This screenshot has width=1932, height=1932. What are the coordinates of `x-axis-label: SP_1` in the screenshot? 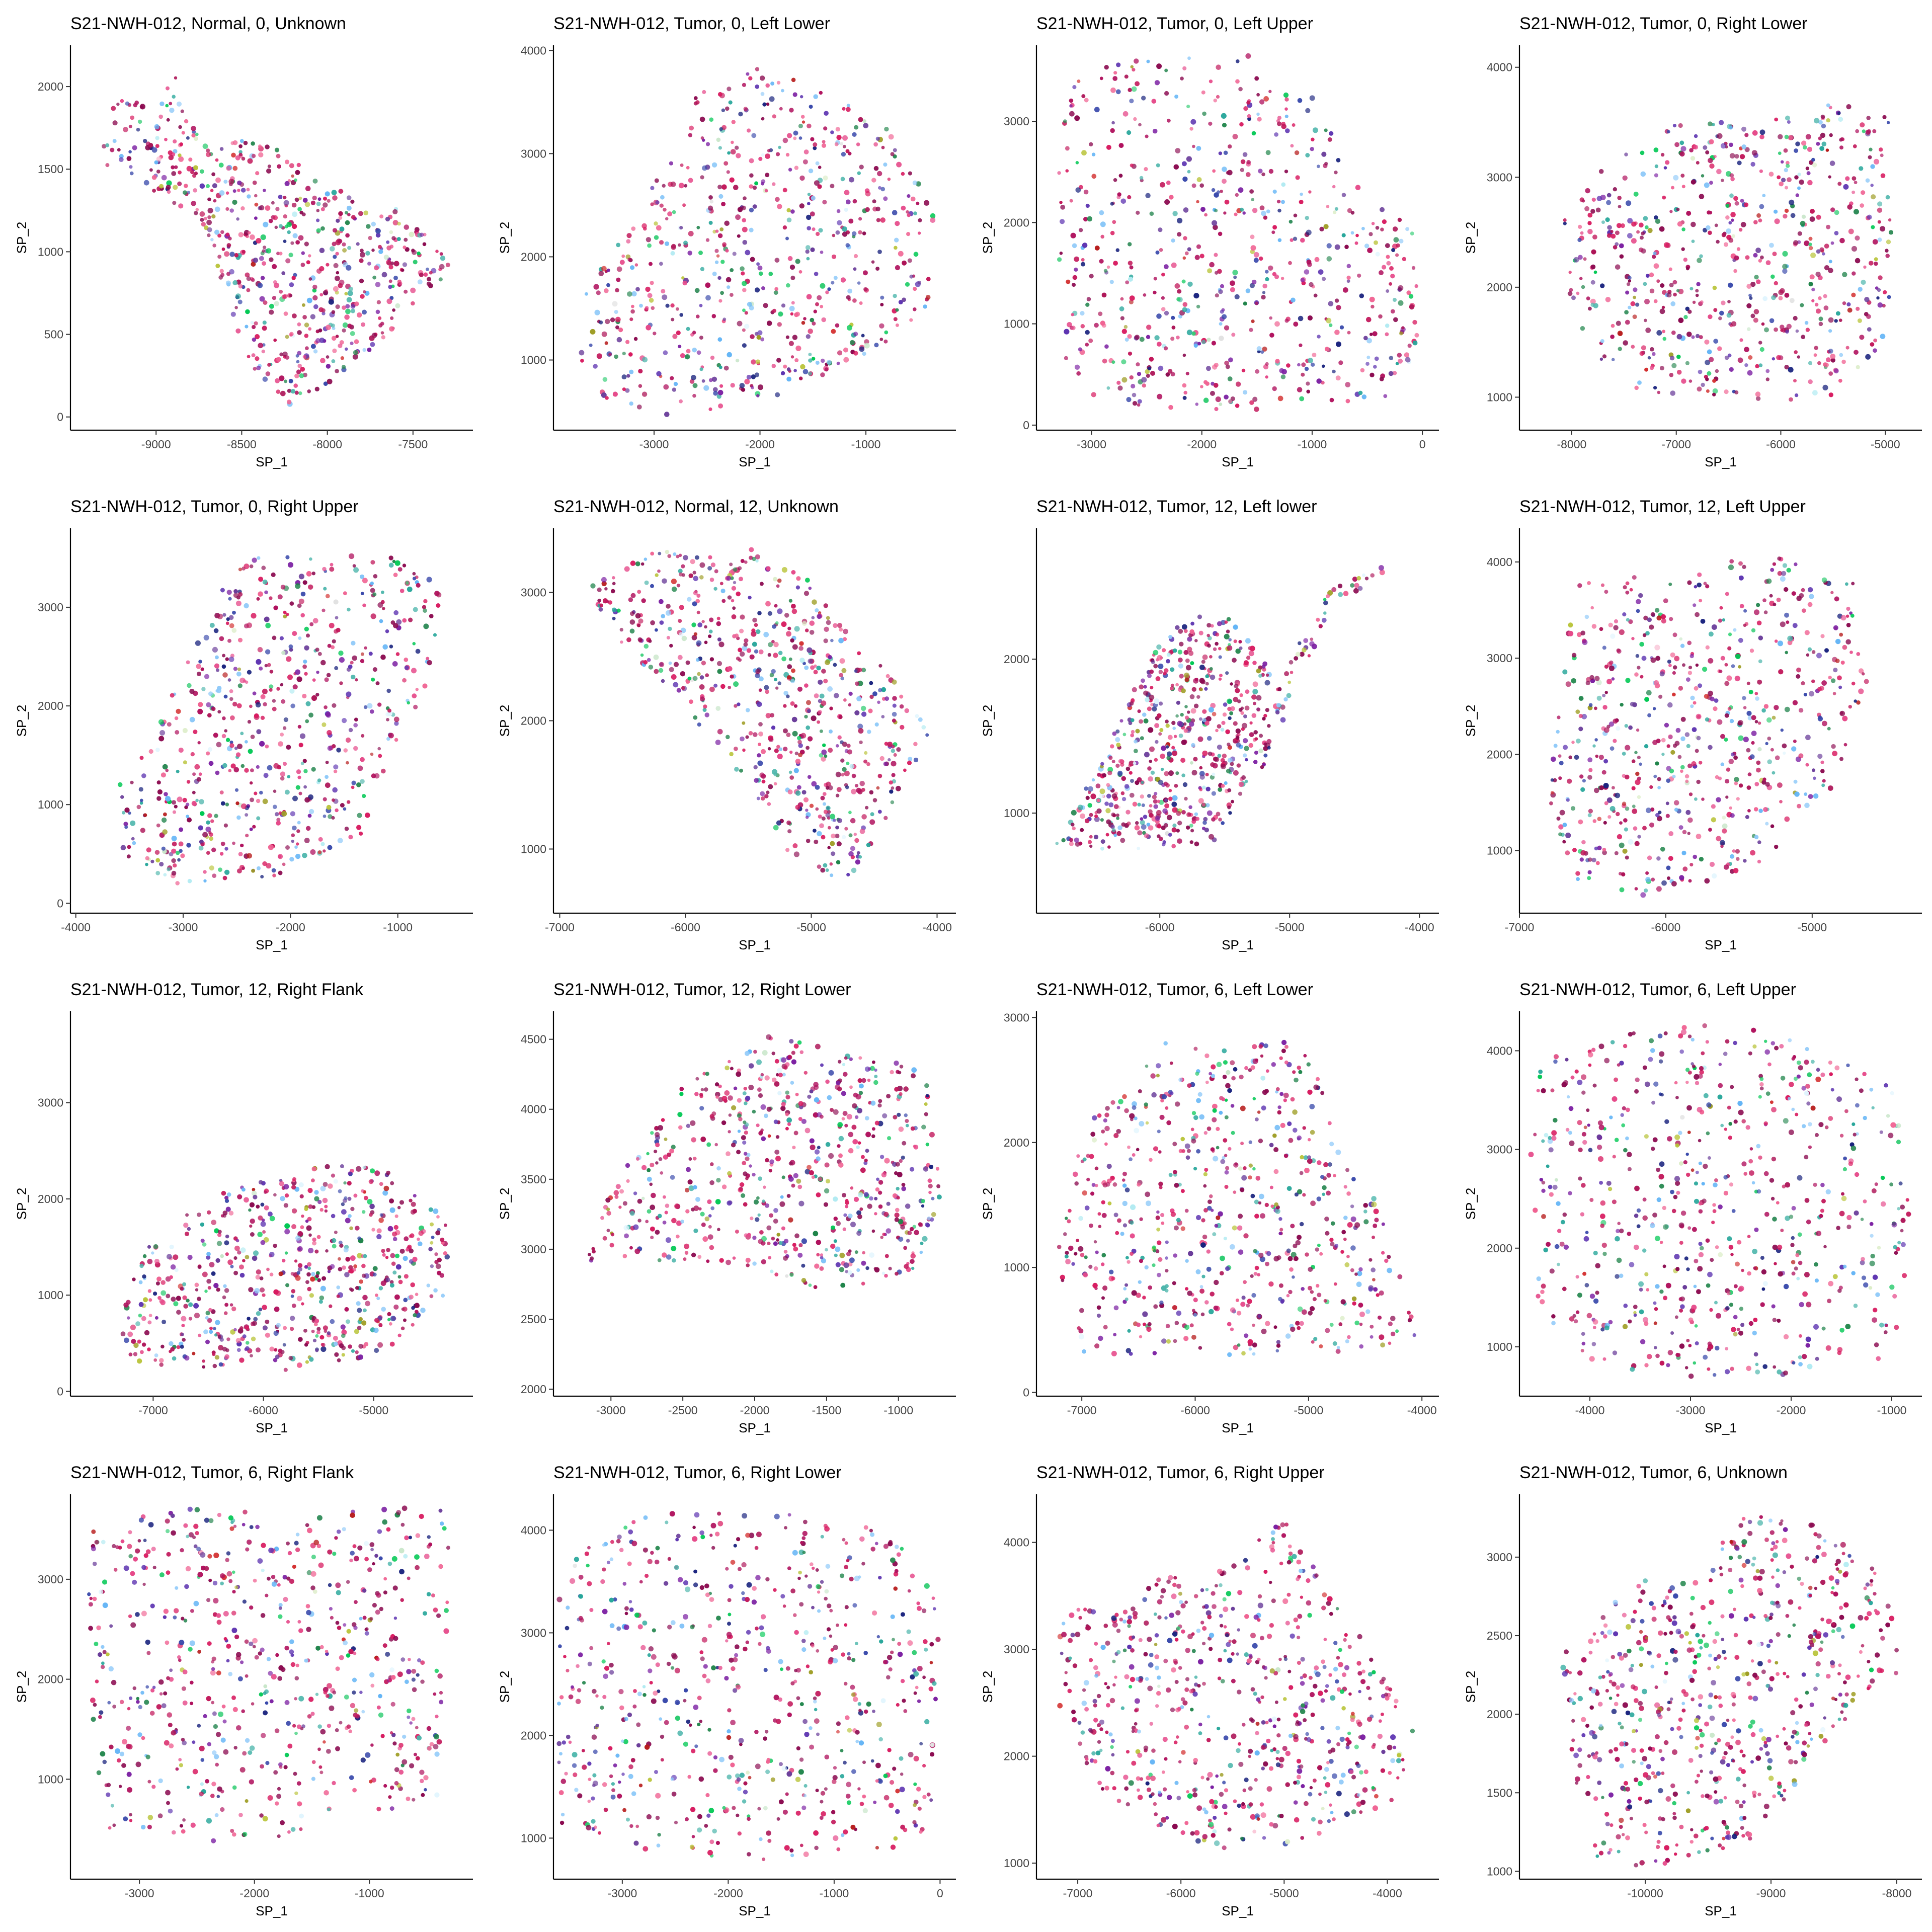 It's located at (755, 461).